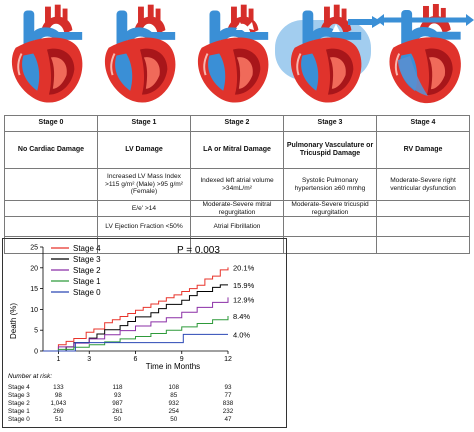 Image resolution: width=474 pixels, height=432 pixels. I want to click on risk-value: 85, so click(174, 395).